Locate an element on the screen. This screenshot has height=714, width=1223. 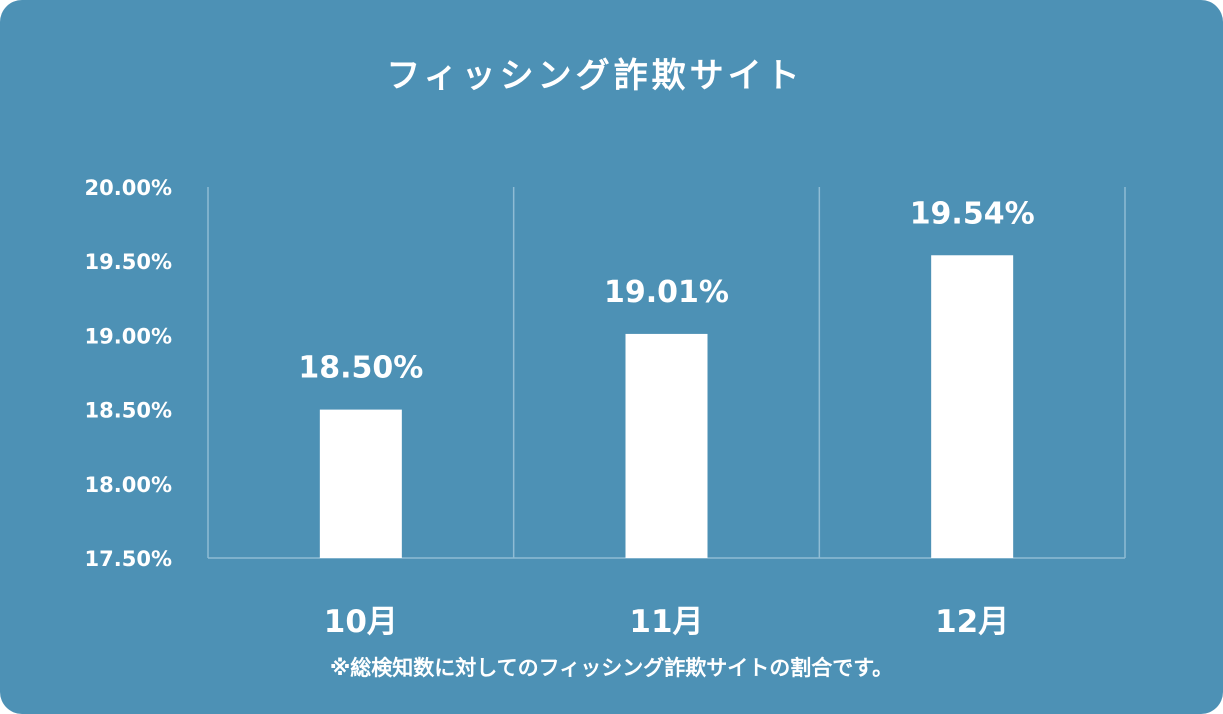
y-tick-label: 20.00% is located at coordinates (128, 188).